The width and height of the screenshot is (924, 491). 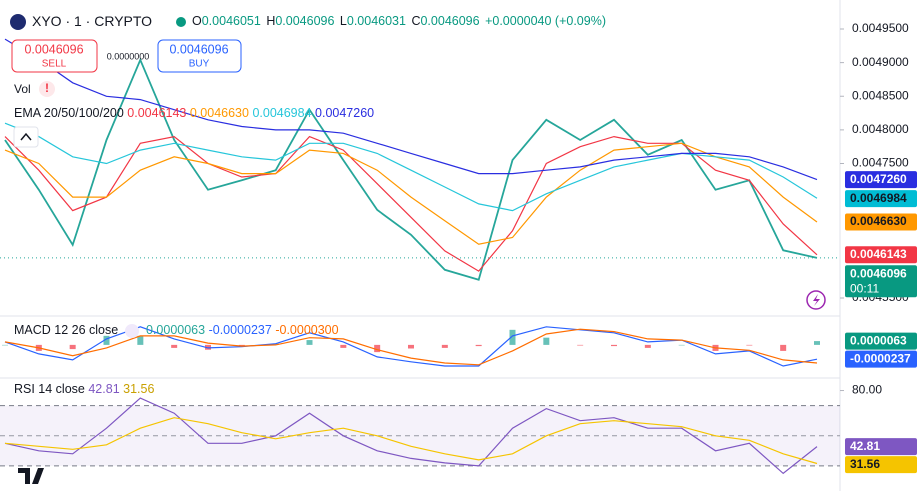 I want to click on ema-badge: 0.0046143, so click(x=878, y=254).